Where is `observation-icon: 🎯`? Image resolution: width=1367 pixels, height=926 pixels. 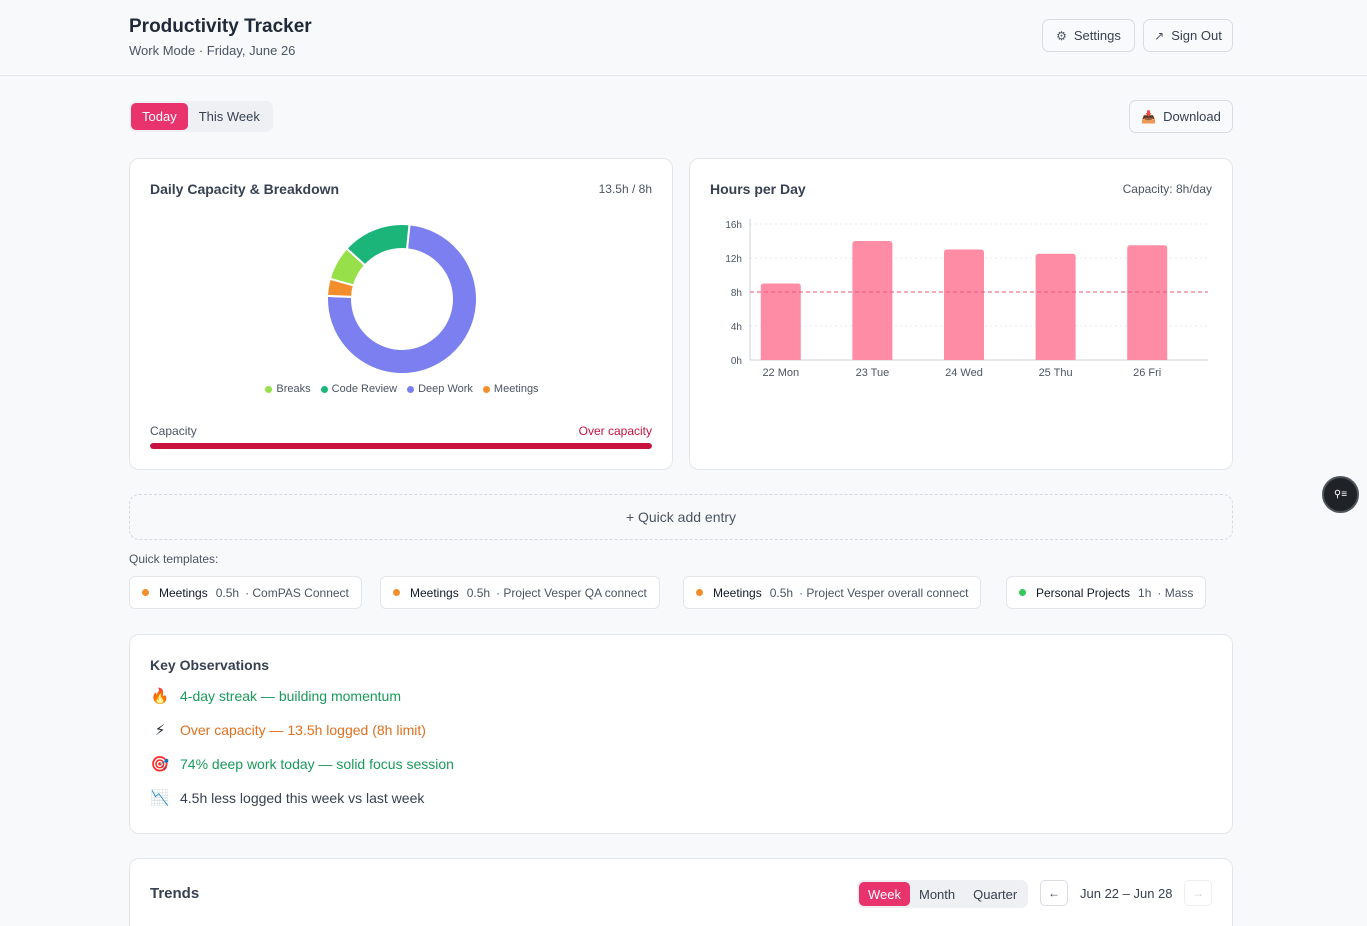
observation-icon: 🎯 is located at coordinates (160, 764).